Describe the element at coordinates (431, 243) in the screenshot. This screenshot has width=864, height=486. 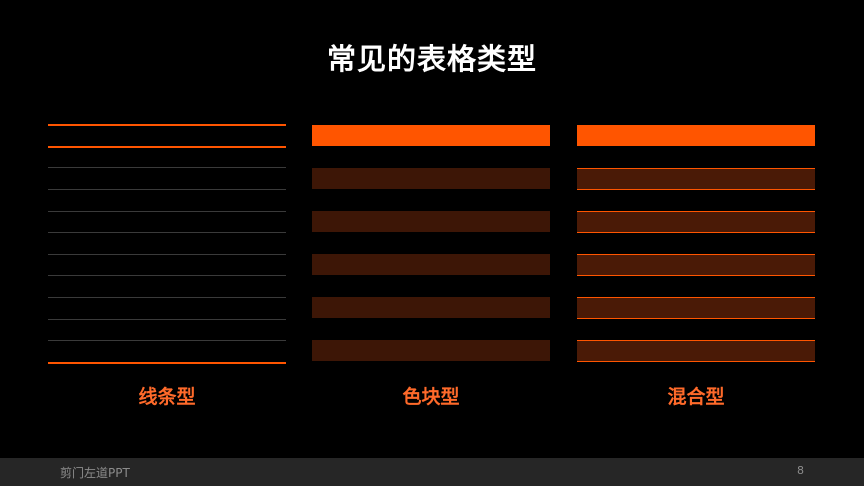
I see `block-style-table` at that location.